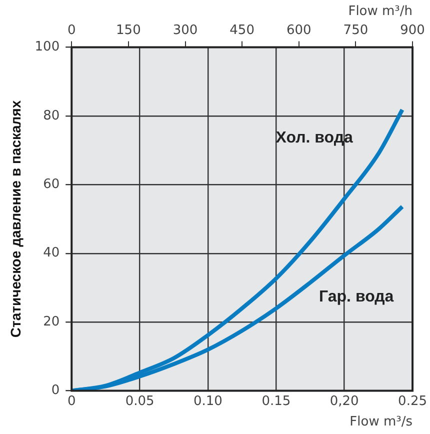  What do you see at coordinates (139, 401) in the screenshot?
I see `x-tick-label: 0.05` at bounding box center [139, 401].